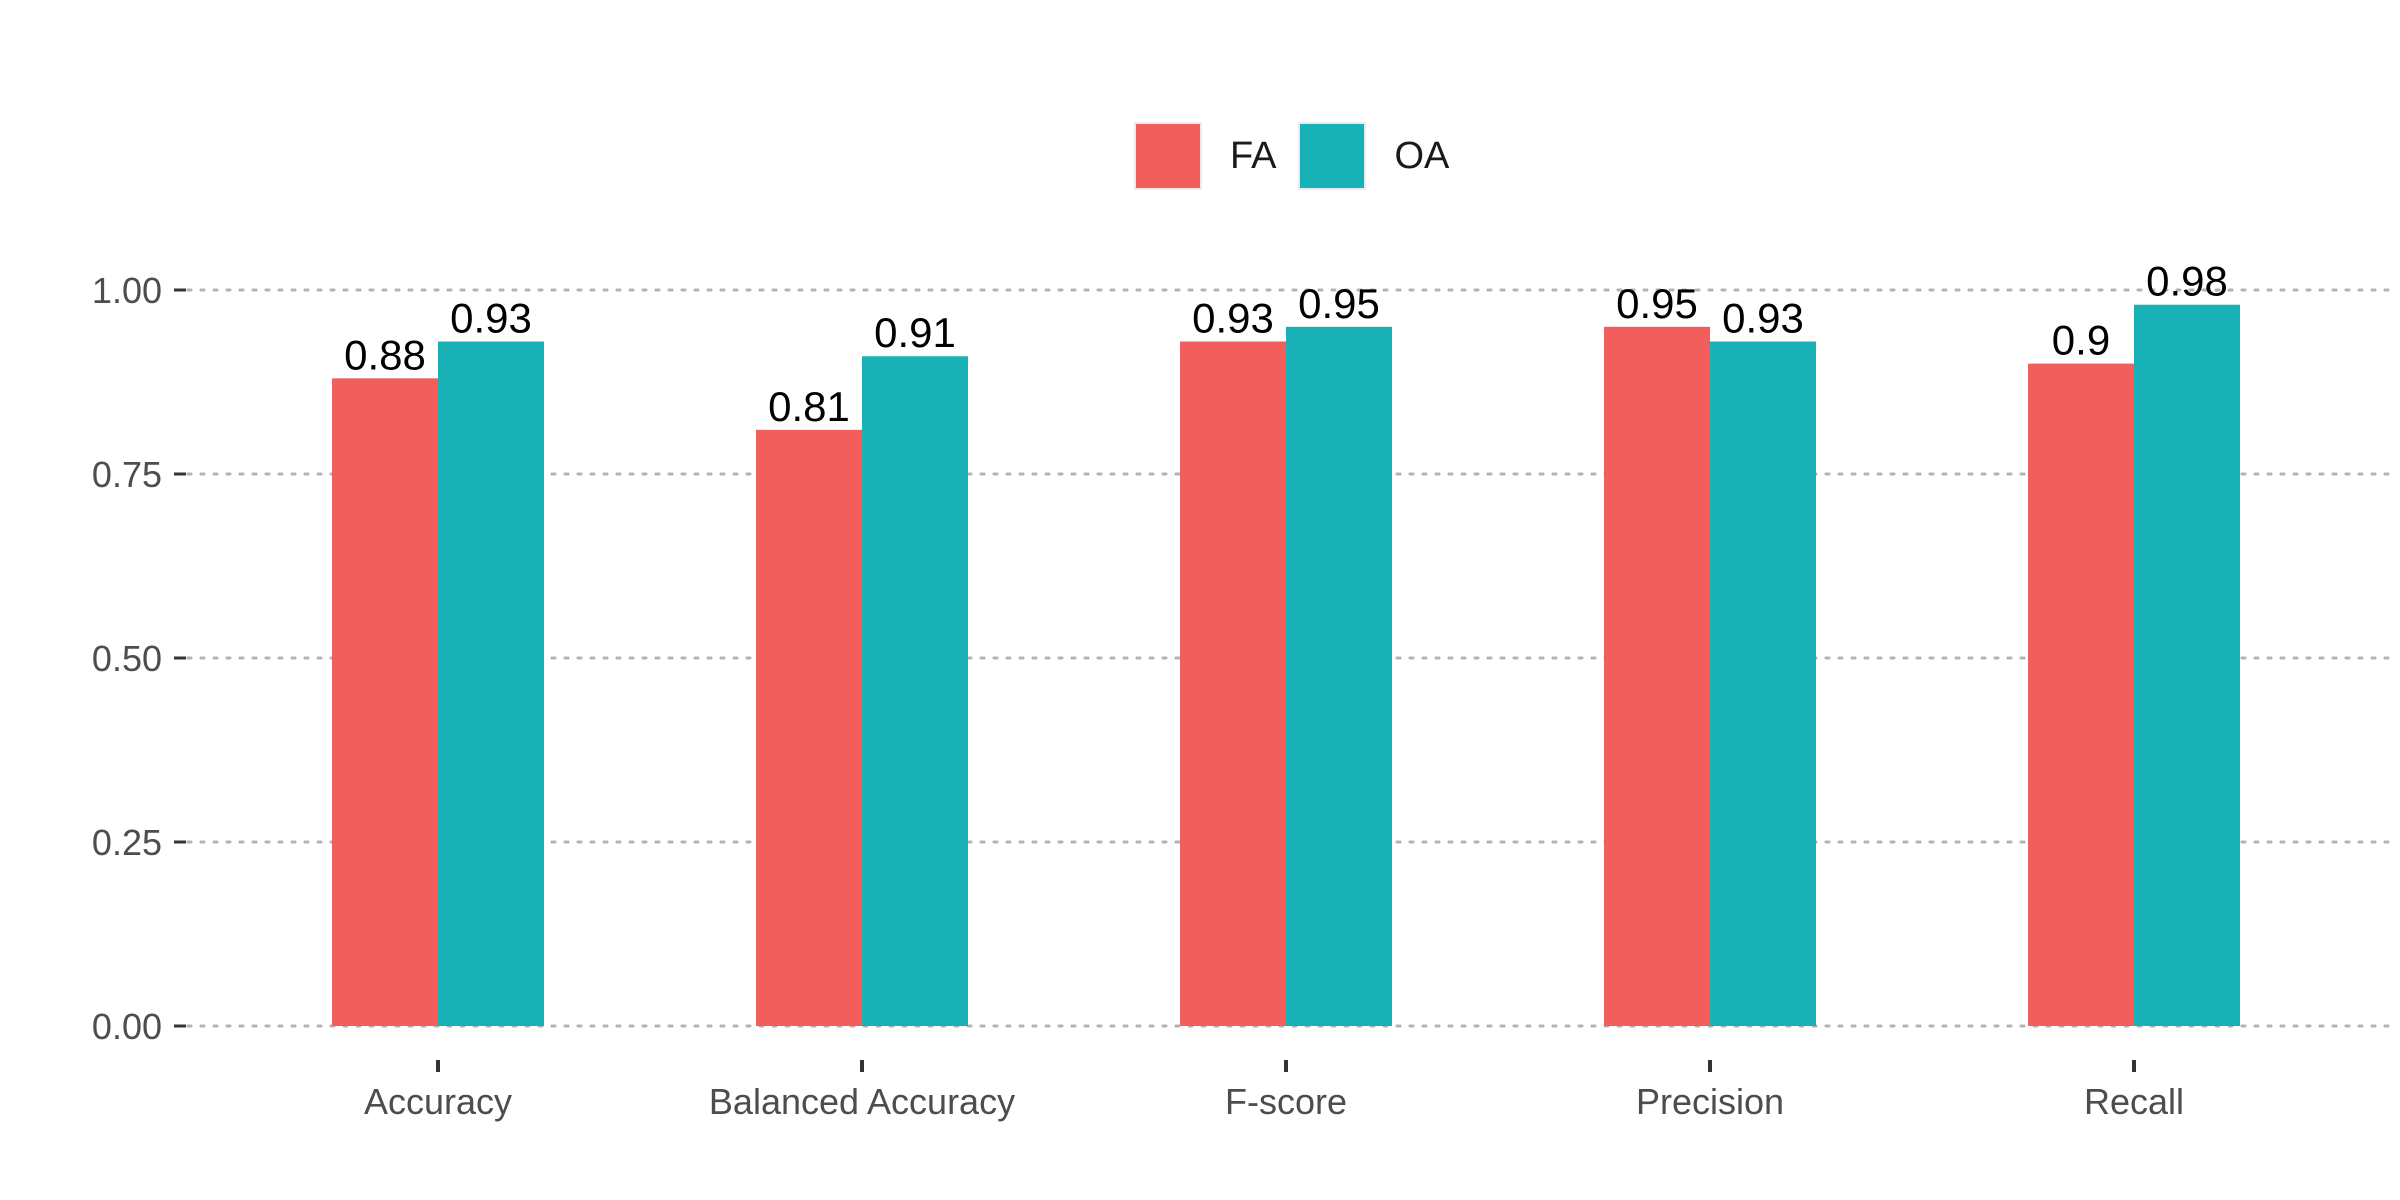  I want to click on data-label: 0.91, so click(915, 332).